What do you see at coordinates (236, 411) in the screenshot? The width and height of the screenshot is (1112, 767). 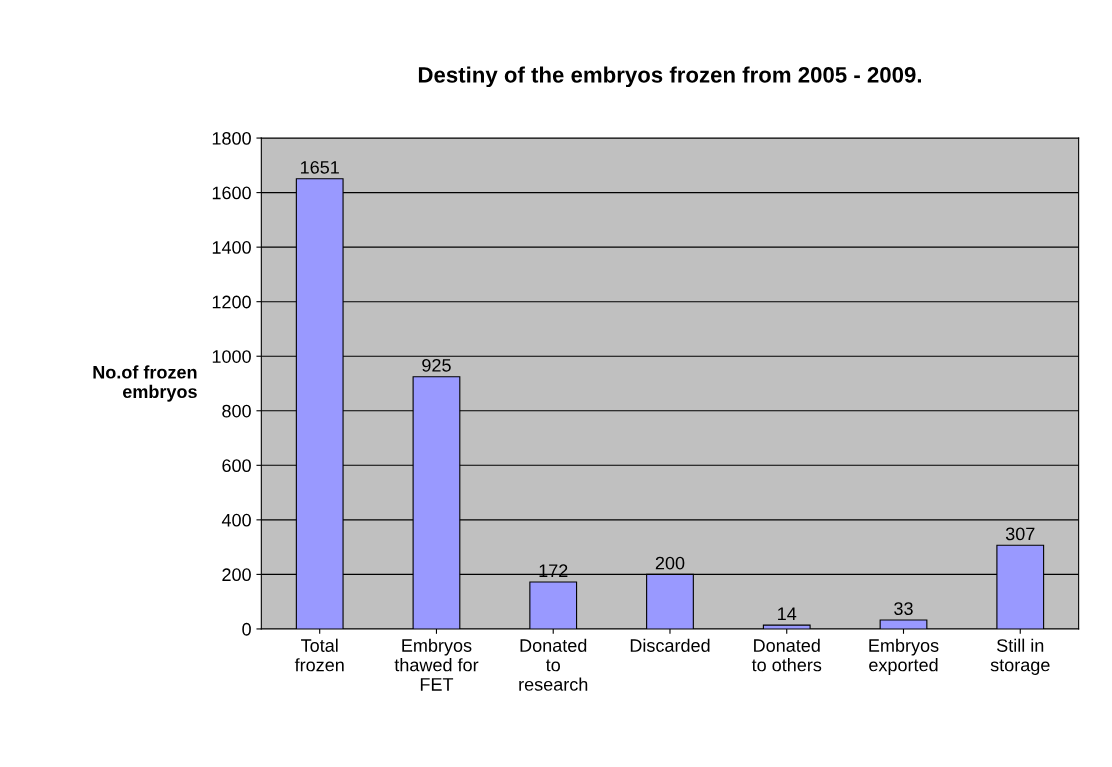 I see `y-tick-label: 800` at bounding box center [236, 411].